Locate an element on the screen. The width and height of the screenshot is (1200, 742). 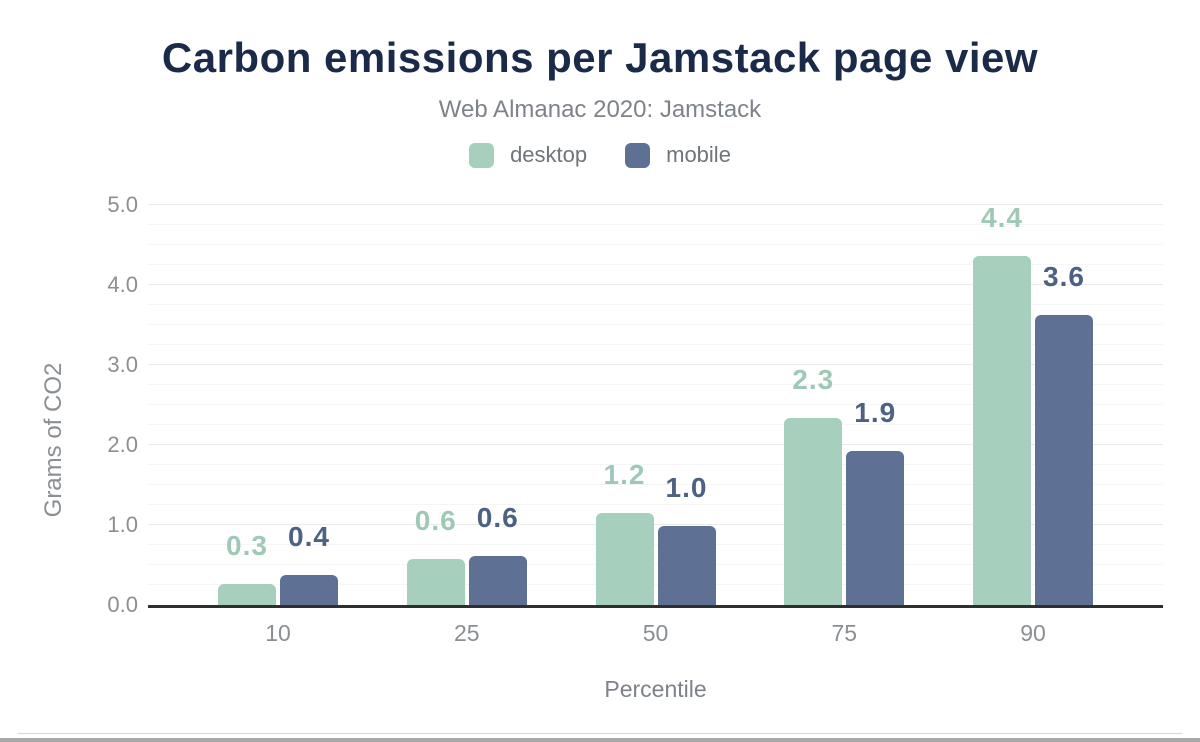
legend: desktop mobile is located at coordinates (600, 155).